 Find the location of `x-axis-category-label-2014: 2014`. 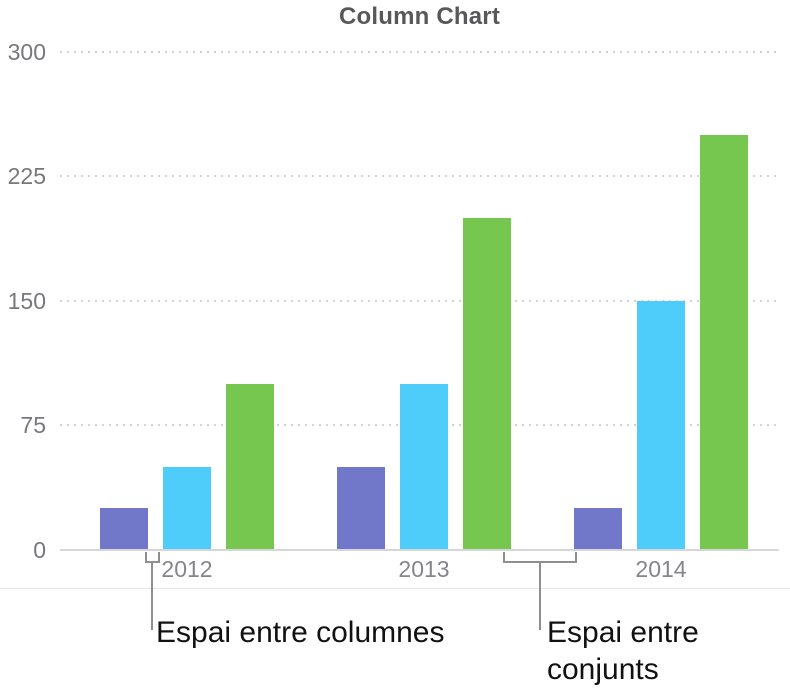

x-axis-category-label-2014: 2014 is located at coordinates (661, 569).